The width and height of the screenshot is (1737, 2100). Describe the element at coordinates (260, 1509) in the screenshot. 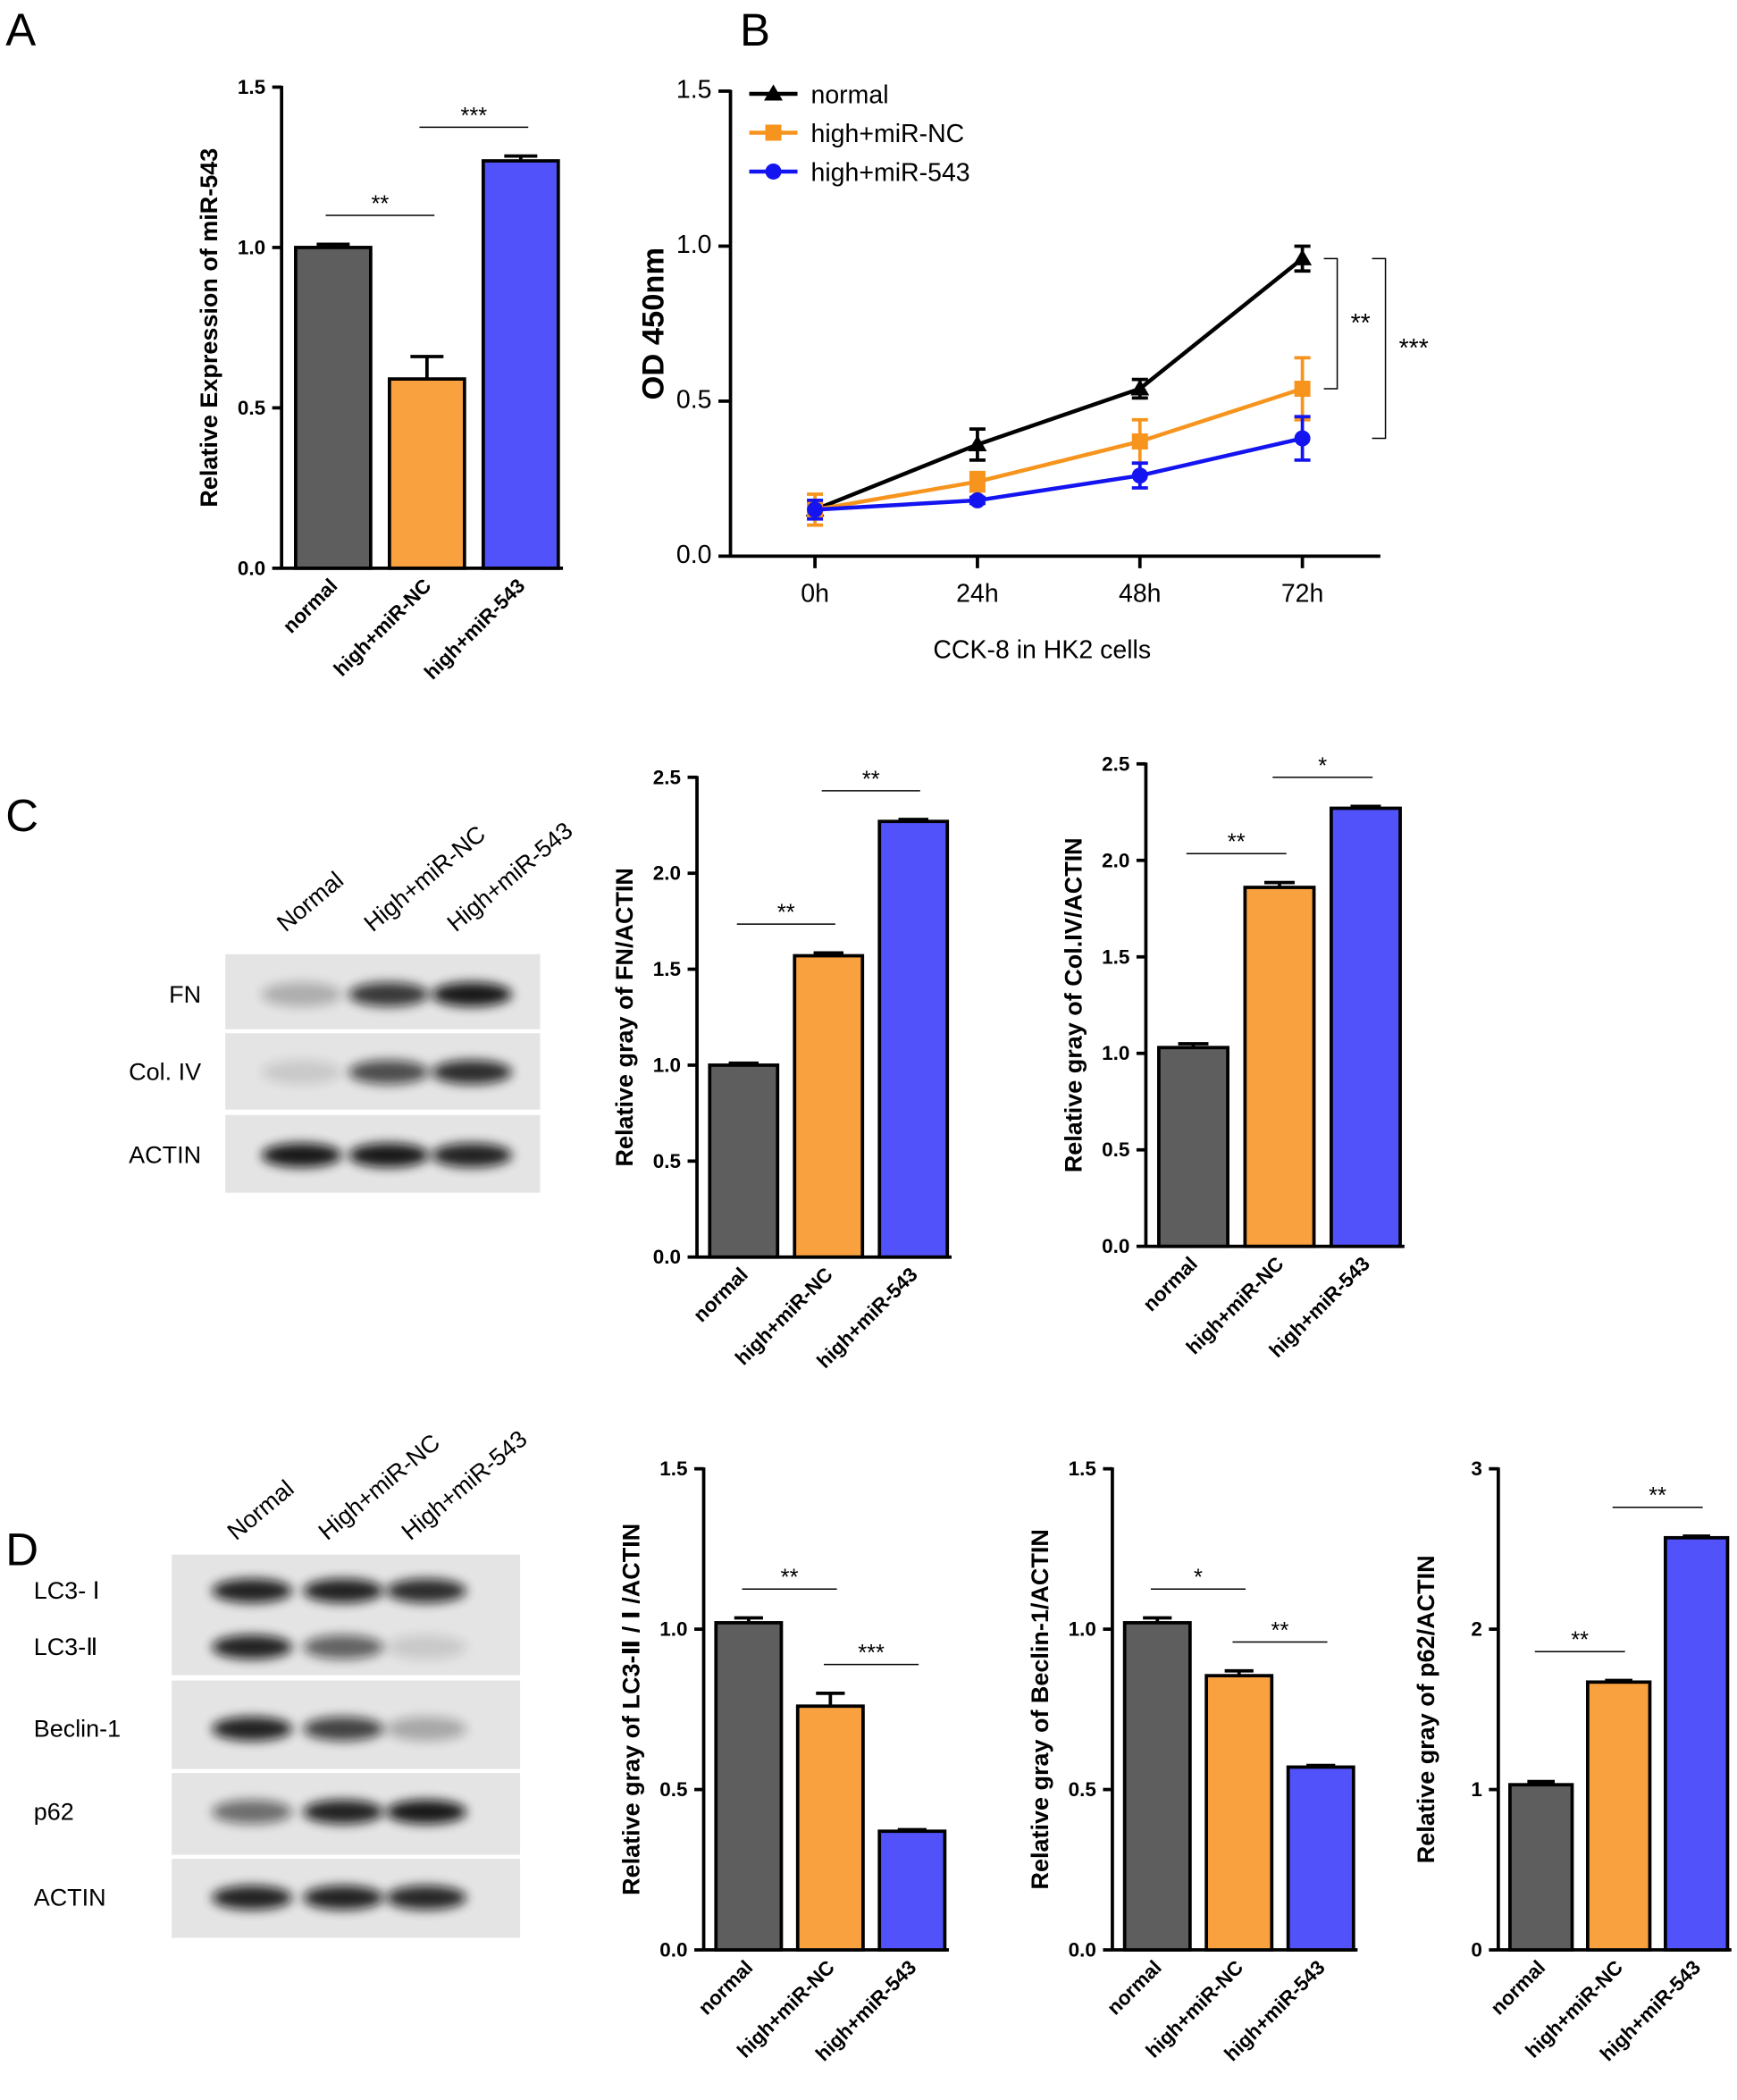

I see `lane-label: Normal` at that location.